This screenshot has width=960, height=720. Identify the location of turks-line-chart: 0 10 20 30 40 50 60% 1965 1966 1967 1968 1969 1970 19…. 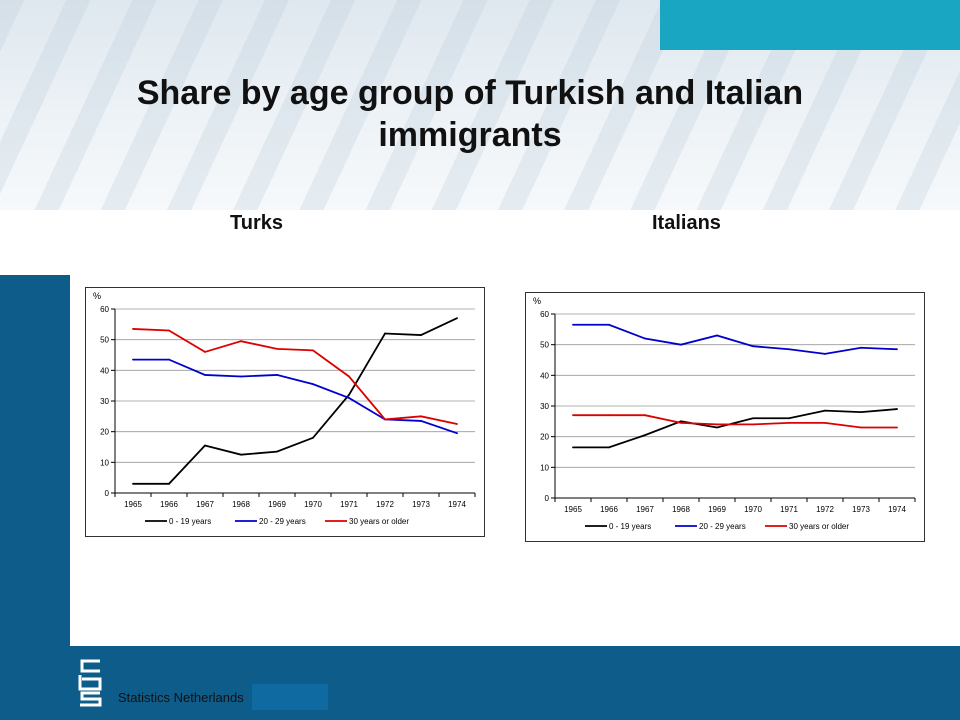
(285, 412).